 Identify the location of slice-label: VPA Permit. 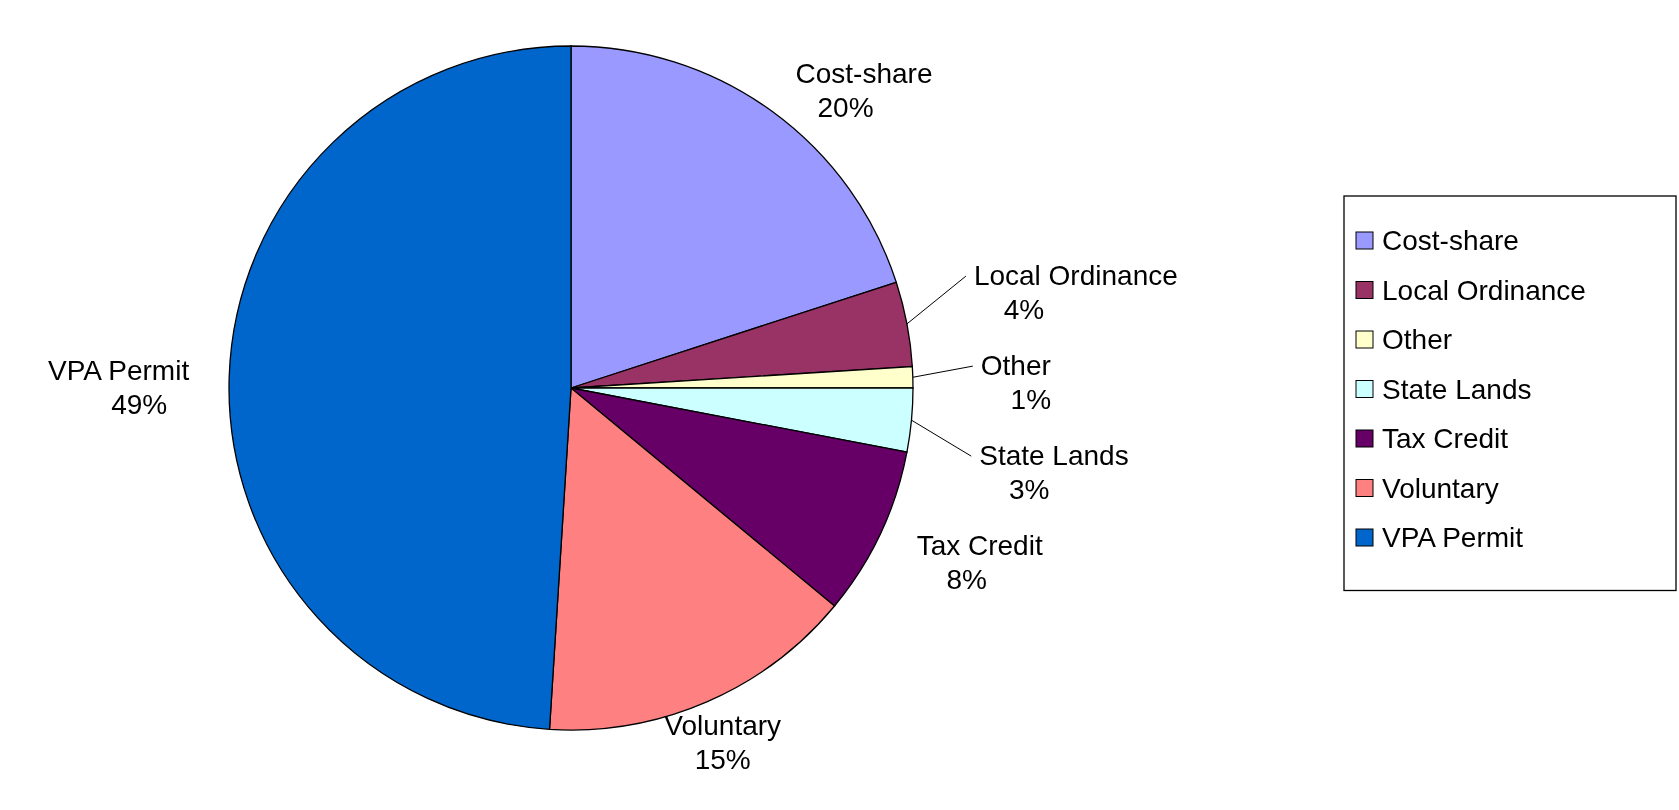
(119, 370).